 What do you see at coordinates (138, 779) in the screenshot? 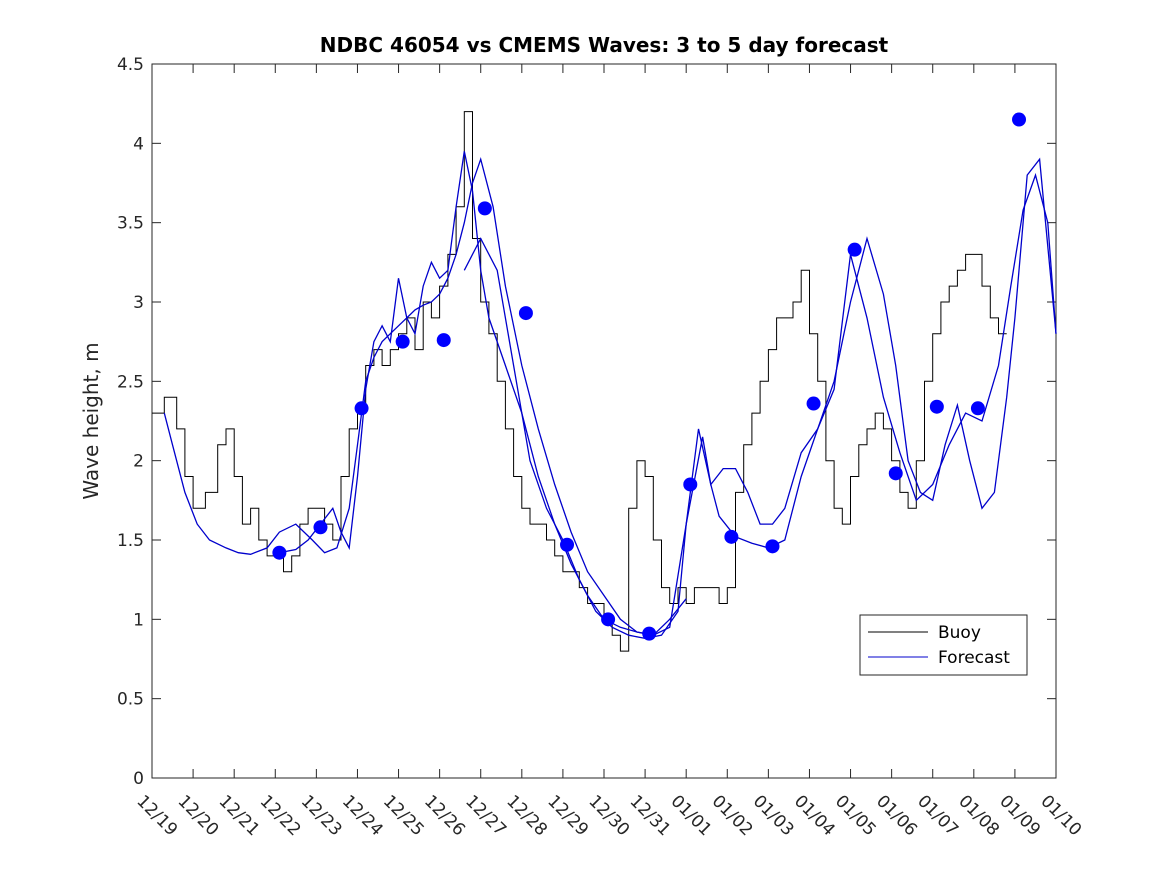
I see `y-tick-label: 0` at bounding box center [138, 779].